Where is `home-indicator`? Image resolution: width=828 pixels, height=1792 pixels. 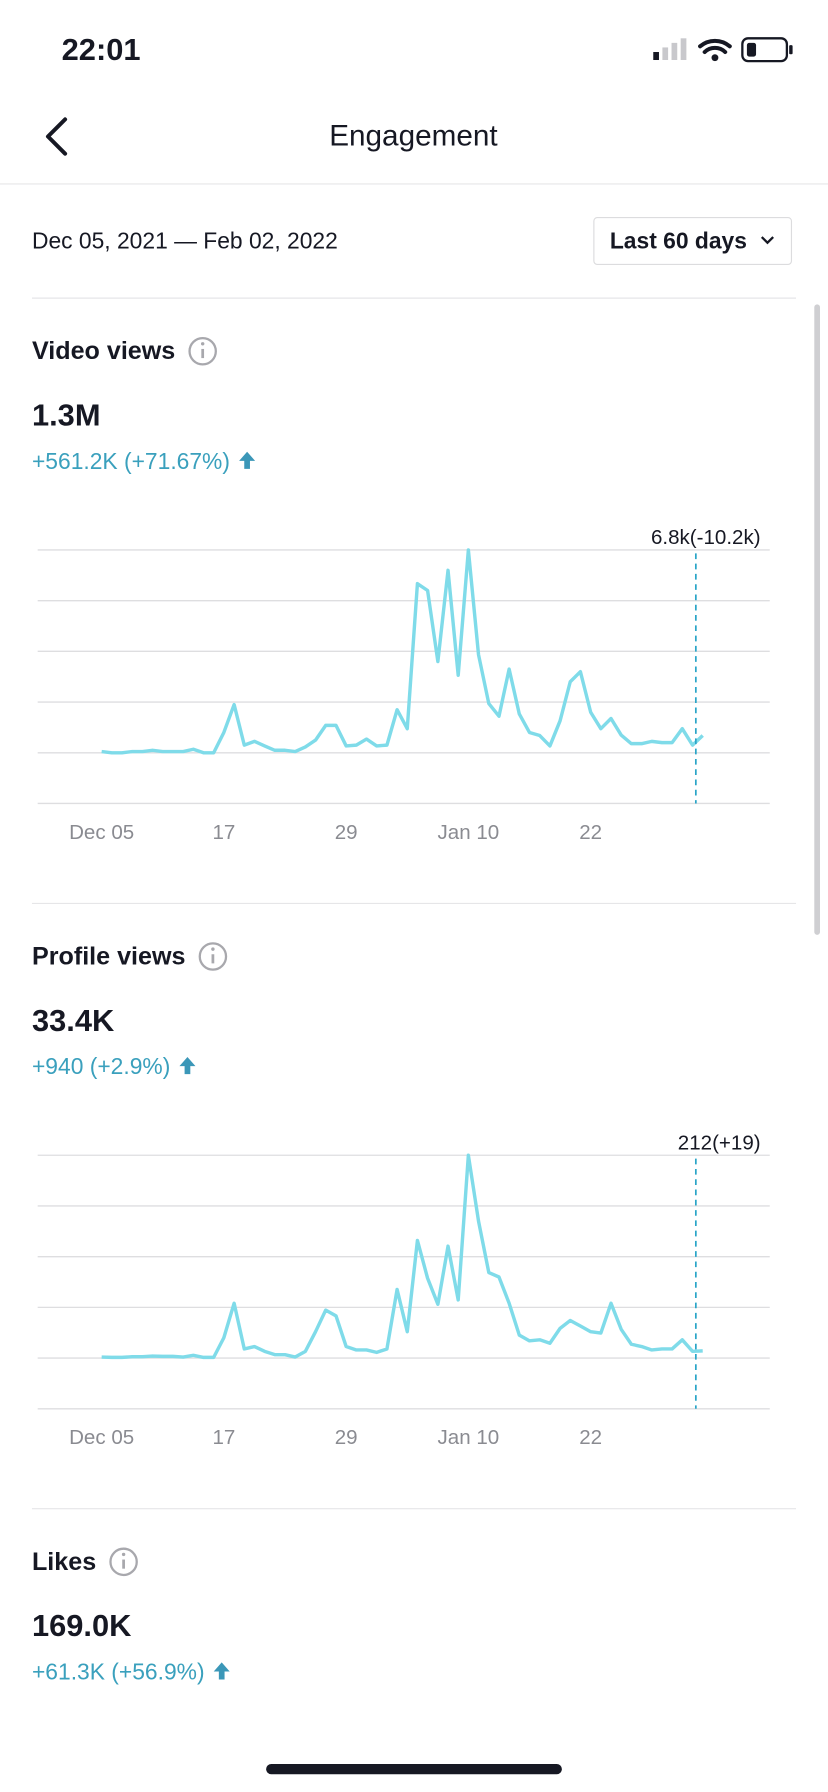
home-indicator is located at coordinates (414, 1769).